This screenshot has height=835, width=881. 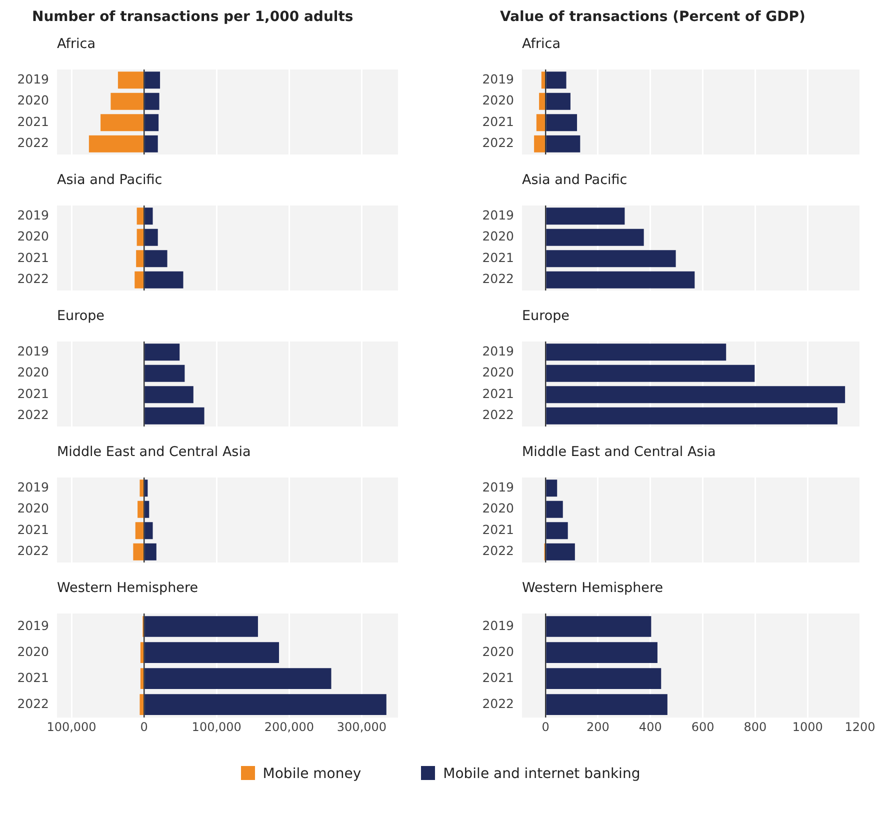 I want to click on chart-title: Middle East and Central Asia, so click(x=154, y=452).